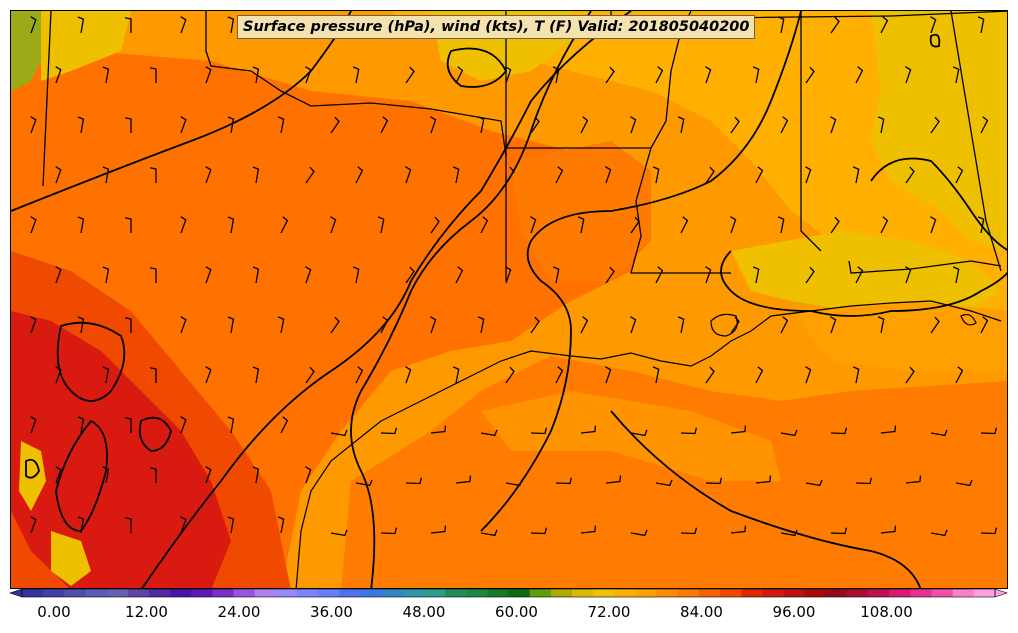 Image resolution: width=1018 pixels, height=633 pixels. What do you see at coordinates (701, 612) in the screenshot?
I see `colorbar-tick-label: 84.00` at bounding box center [701, 612].